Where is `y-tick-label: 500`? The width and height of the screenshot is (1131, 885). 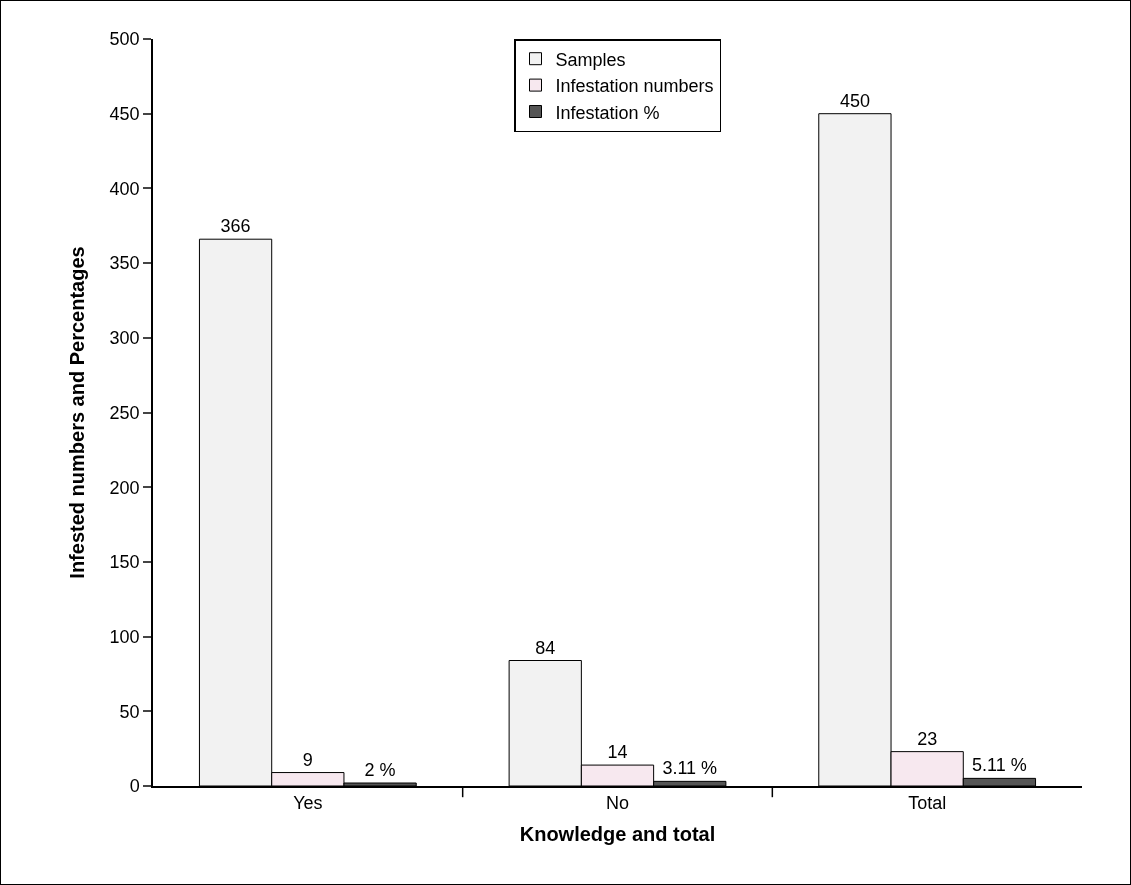
y-tick-label: 500 is located at coordinates (124, 39).